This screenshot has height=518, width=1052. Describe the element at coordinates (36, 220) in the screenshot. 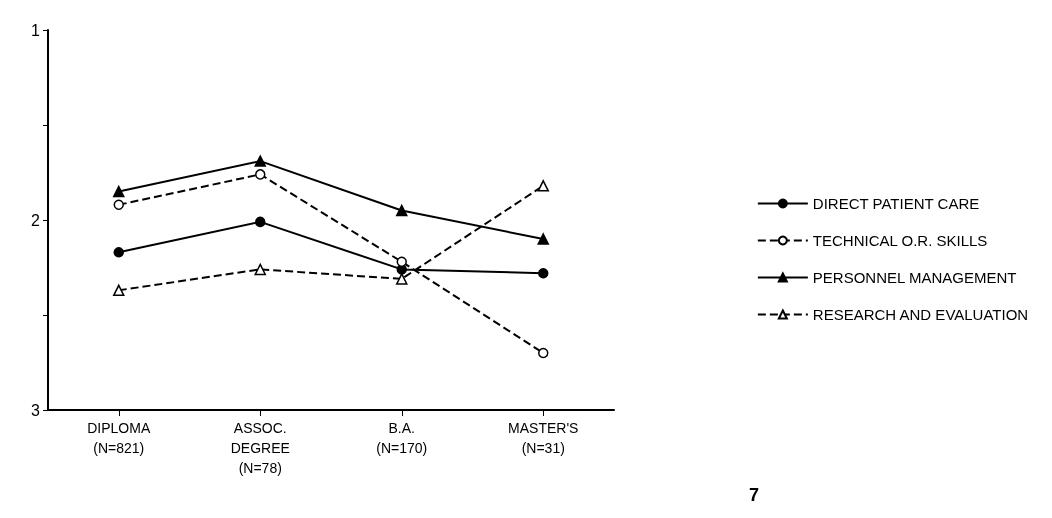

I see `y-tick-label: 2` at that location.